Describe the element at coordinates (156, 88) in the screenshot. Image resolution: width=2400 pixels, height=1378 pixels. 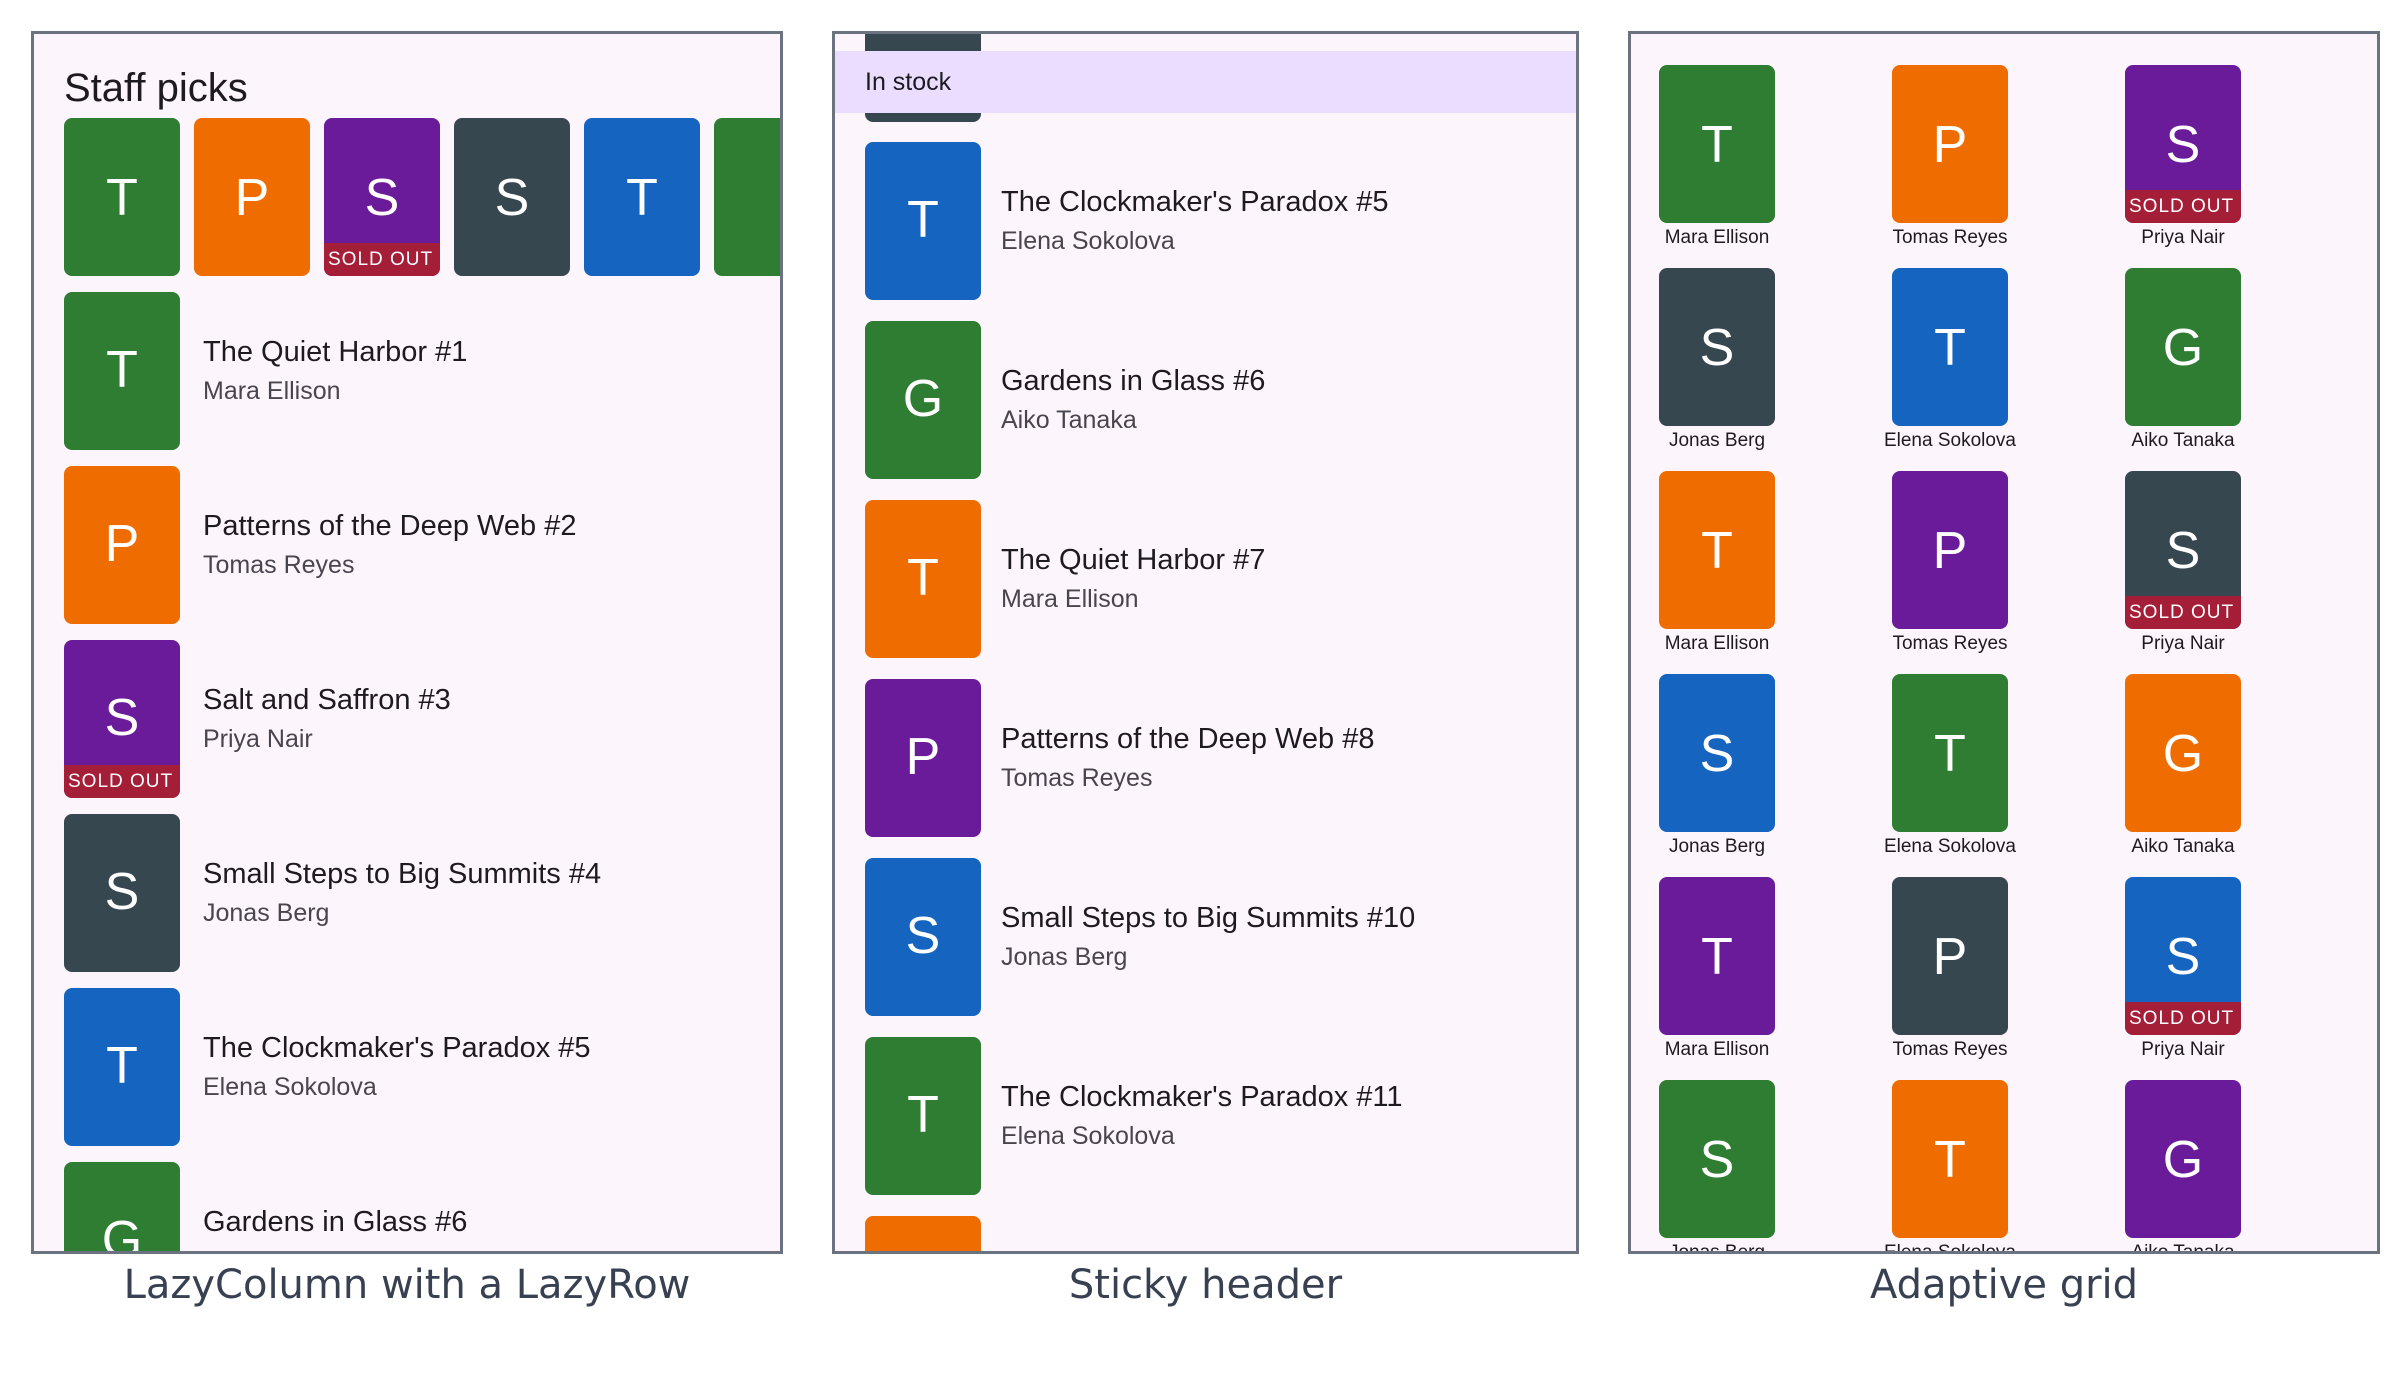
I see `section-title: Staff picks` at that location.